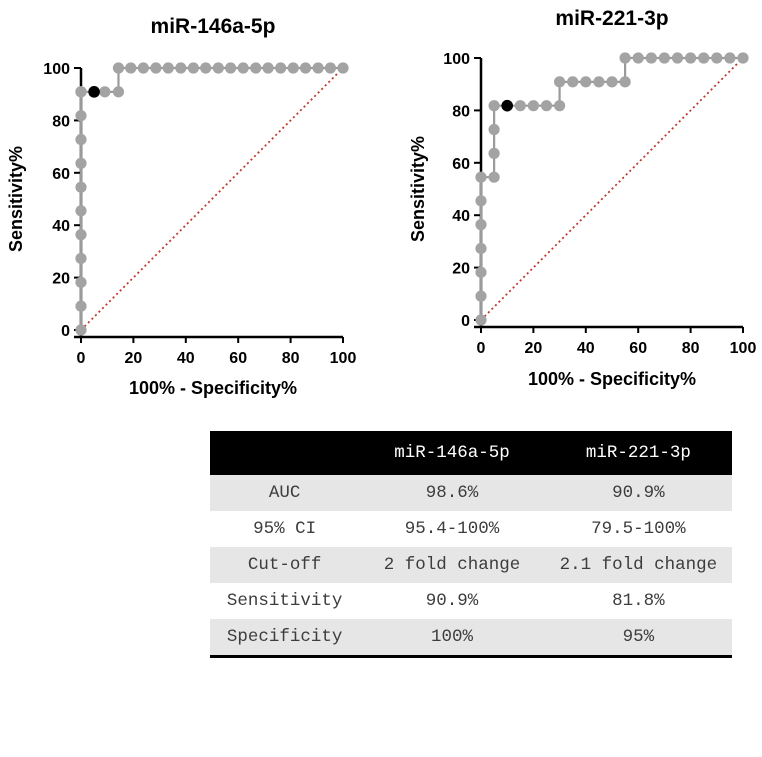 The height and width of the screenshot is (757, 762). I want to click on table-row: AUC 98.6% 90.9%, so click(471, 493).